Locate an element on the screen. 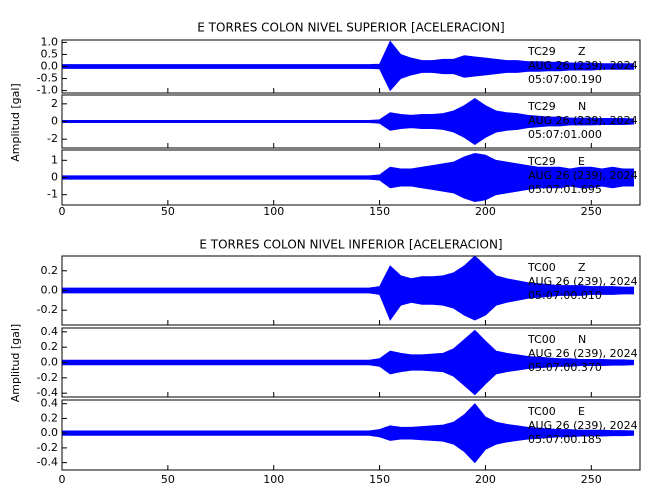 This screenshot has width=650, height=500. y-tick-label: 1 is located at coordinates (54, 159).